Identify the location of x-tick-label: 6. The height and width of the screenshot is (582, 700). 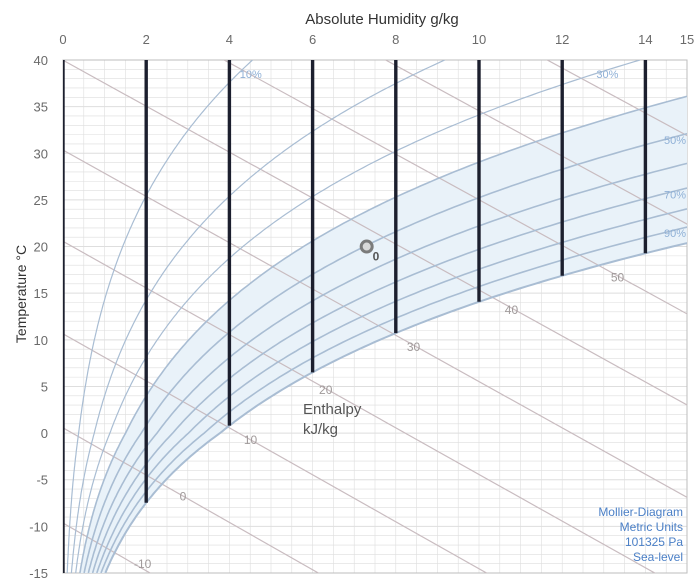
(312, 39).